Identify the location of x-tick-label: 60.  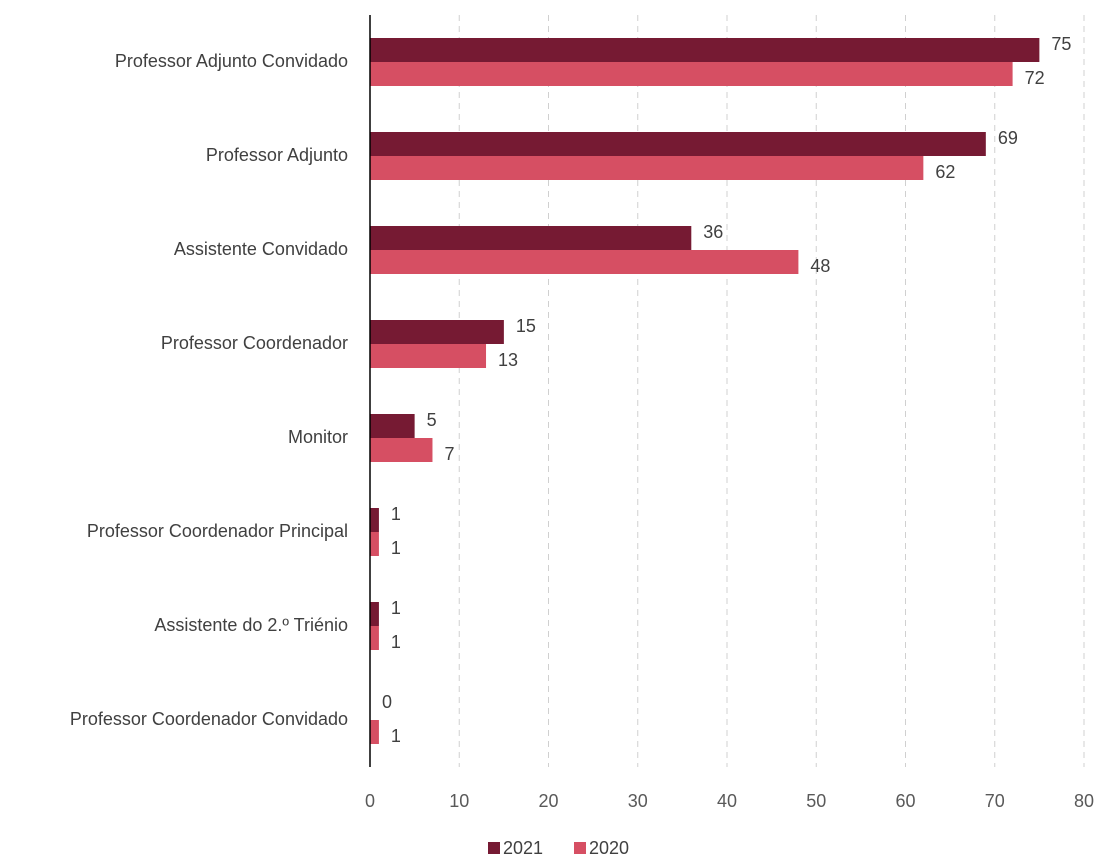
(905, 801).